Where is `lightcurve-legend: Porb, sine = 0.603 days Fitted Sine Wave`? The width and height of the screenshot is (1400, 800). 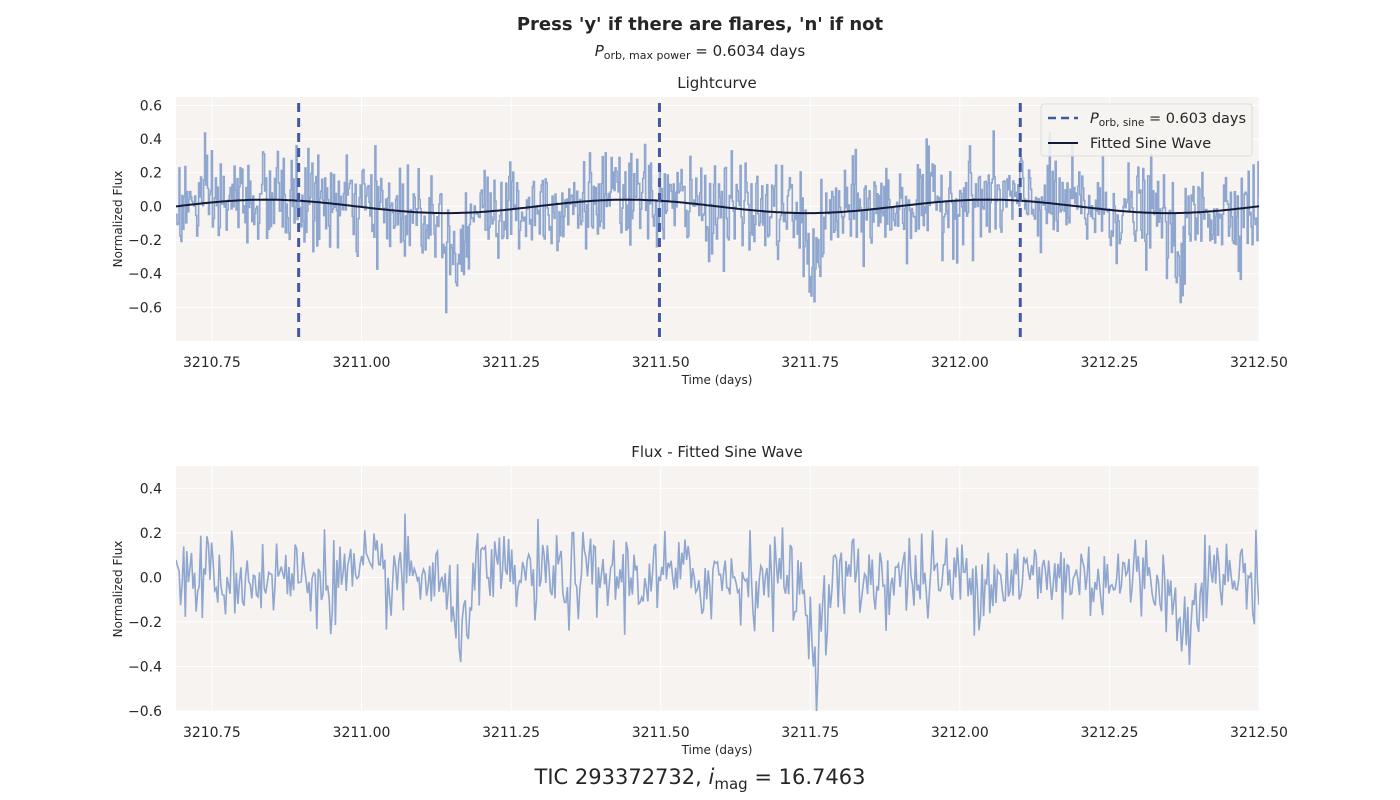
lightcurve-legend: Porb, sine = 0.603 days Fitted Sine Wave is located at coordinates (1146, 130).